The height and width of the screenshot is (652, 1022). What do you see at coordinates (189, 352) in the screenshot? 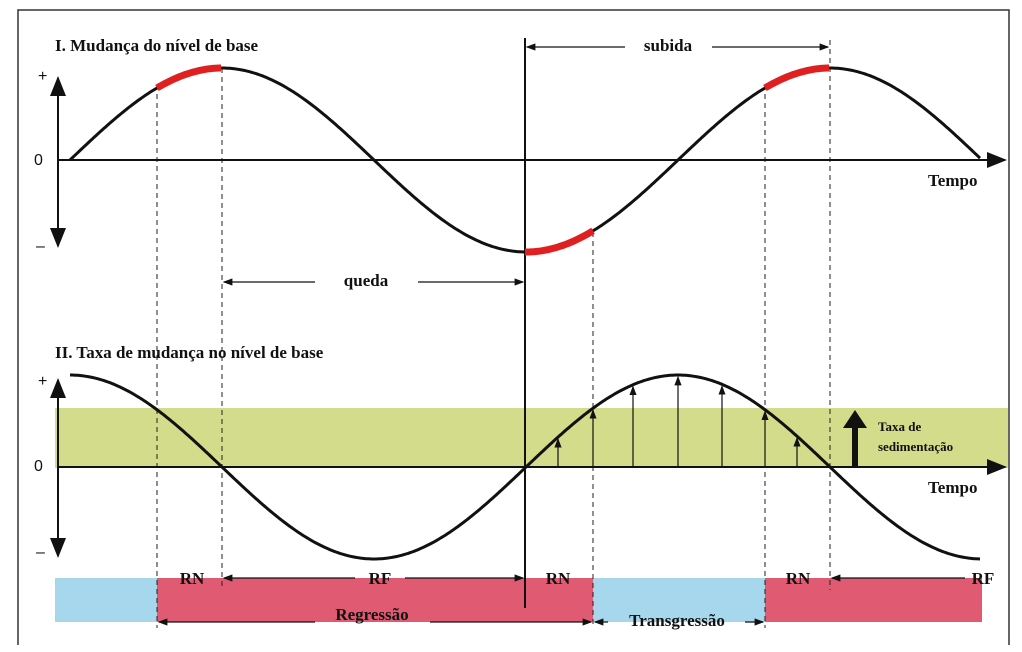
I see `panel-title: II. Taxa de mudança no nível de base` at bounding box center [189, 352].